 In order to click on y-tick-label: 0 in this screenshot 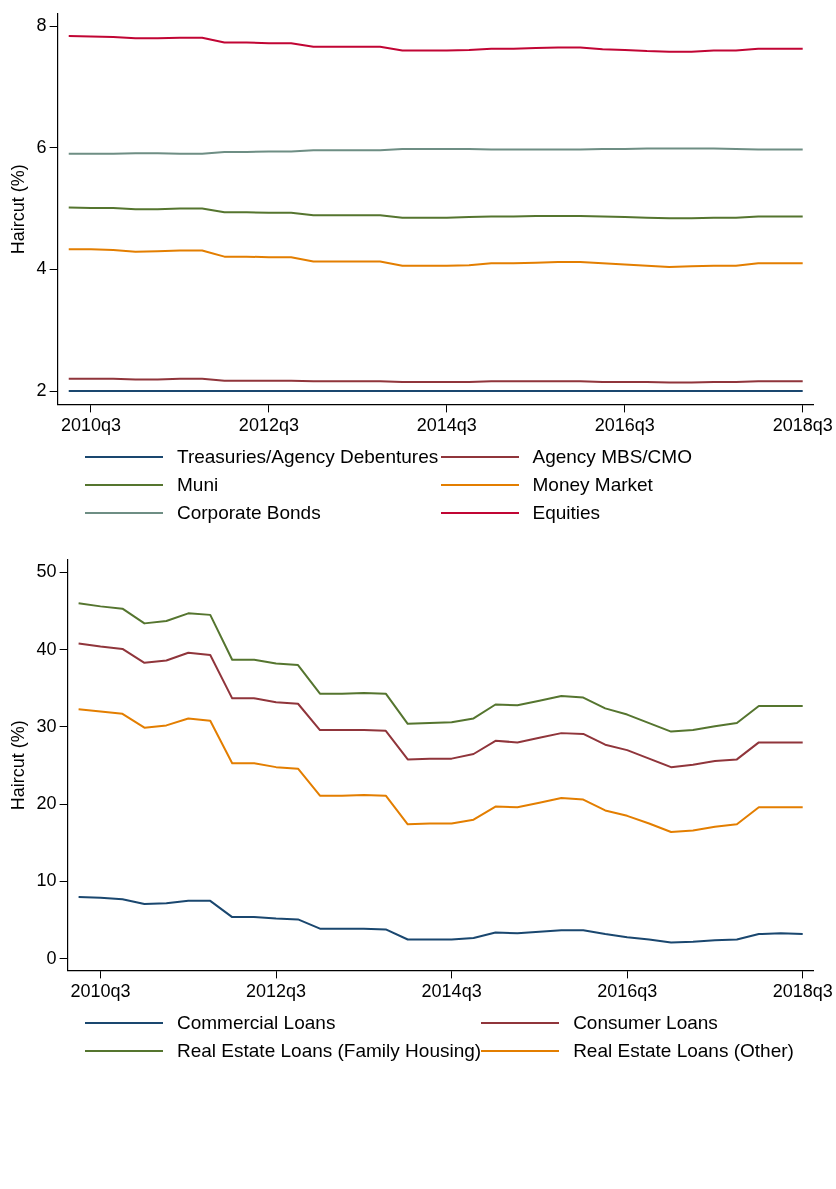, I will do `click(51, 957)`.